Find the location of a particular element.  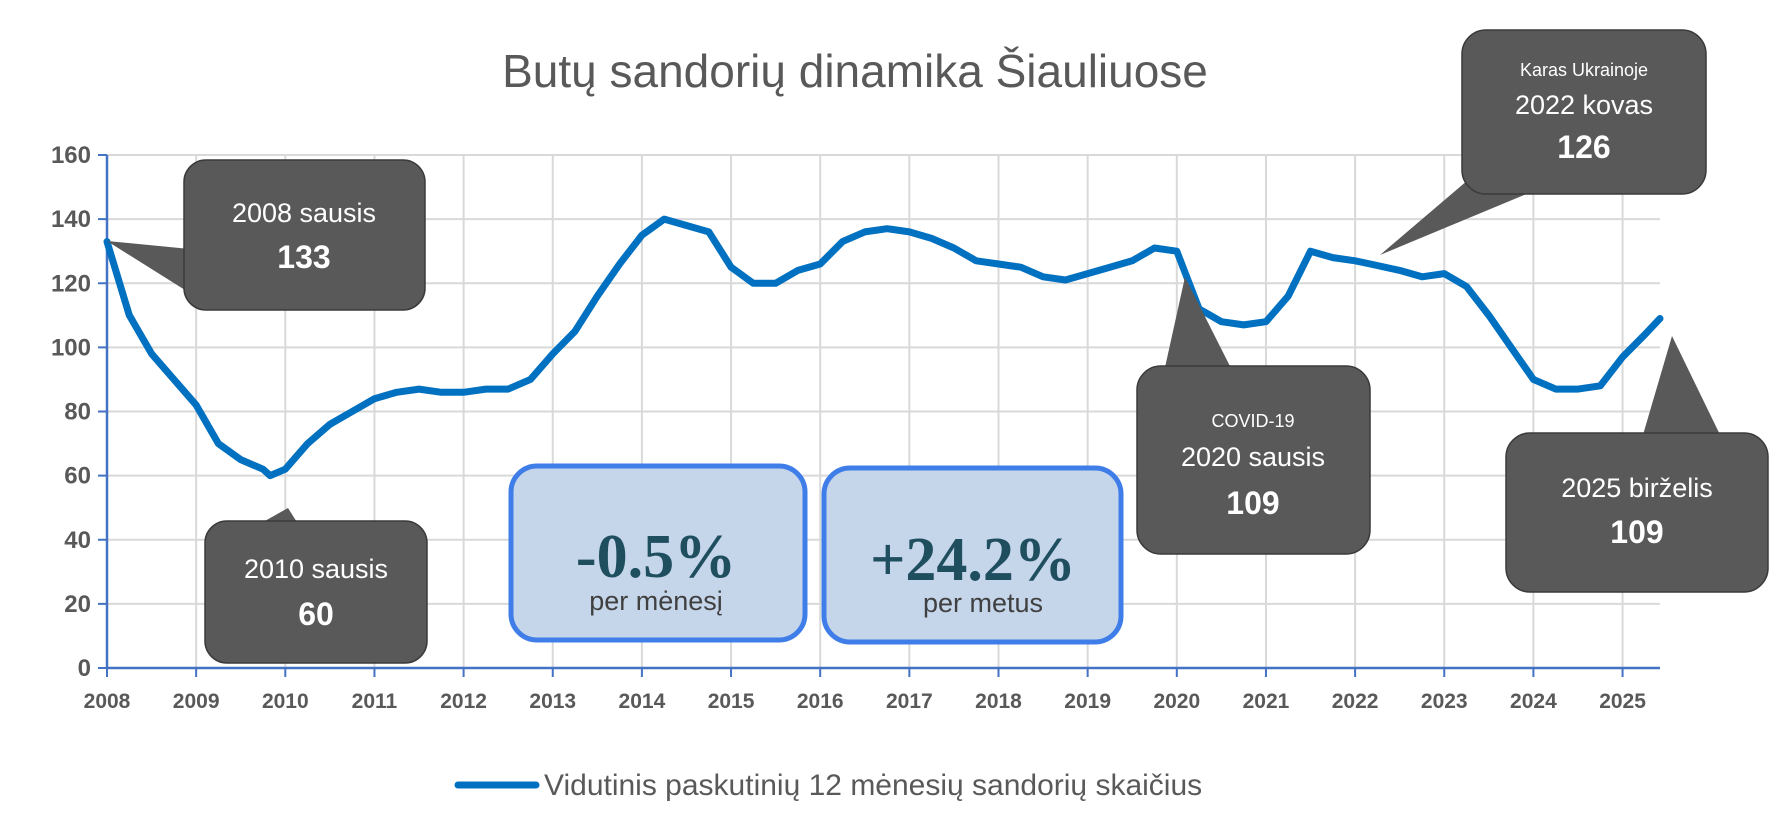

callout-value: 60 is located at coordinates (316, 614).